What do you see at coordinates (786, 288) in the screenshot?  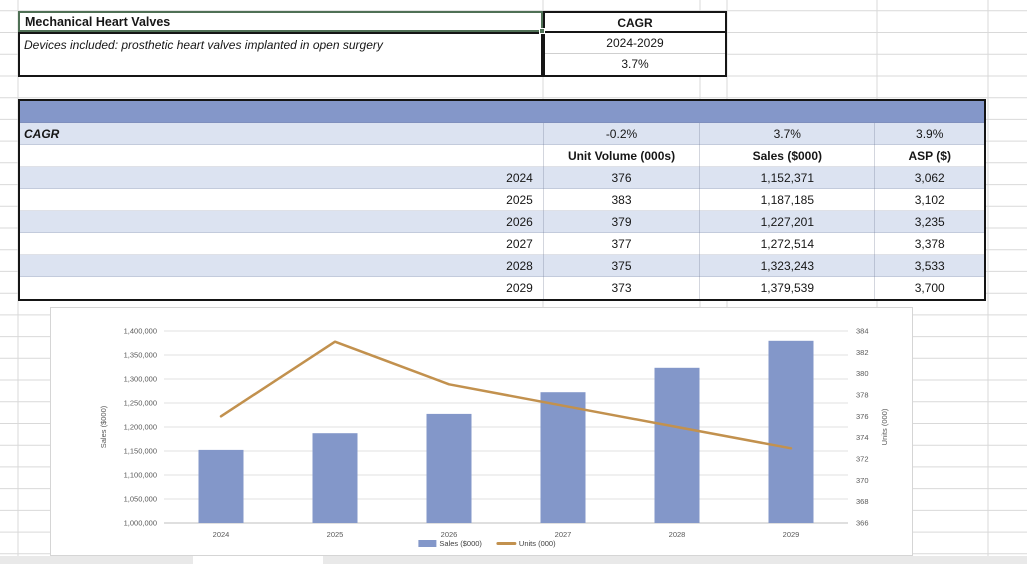 I see `cell-sales: 1,379,539` at bounding box center [786, 288].